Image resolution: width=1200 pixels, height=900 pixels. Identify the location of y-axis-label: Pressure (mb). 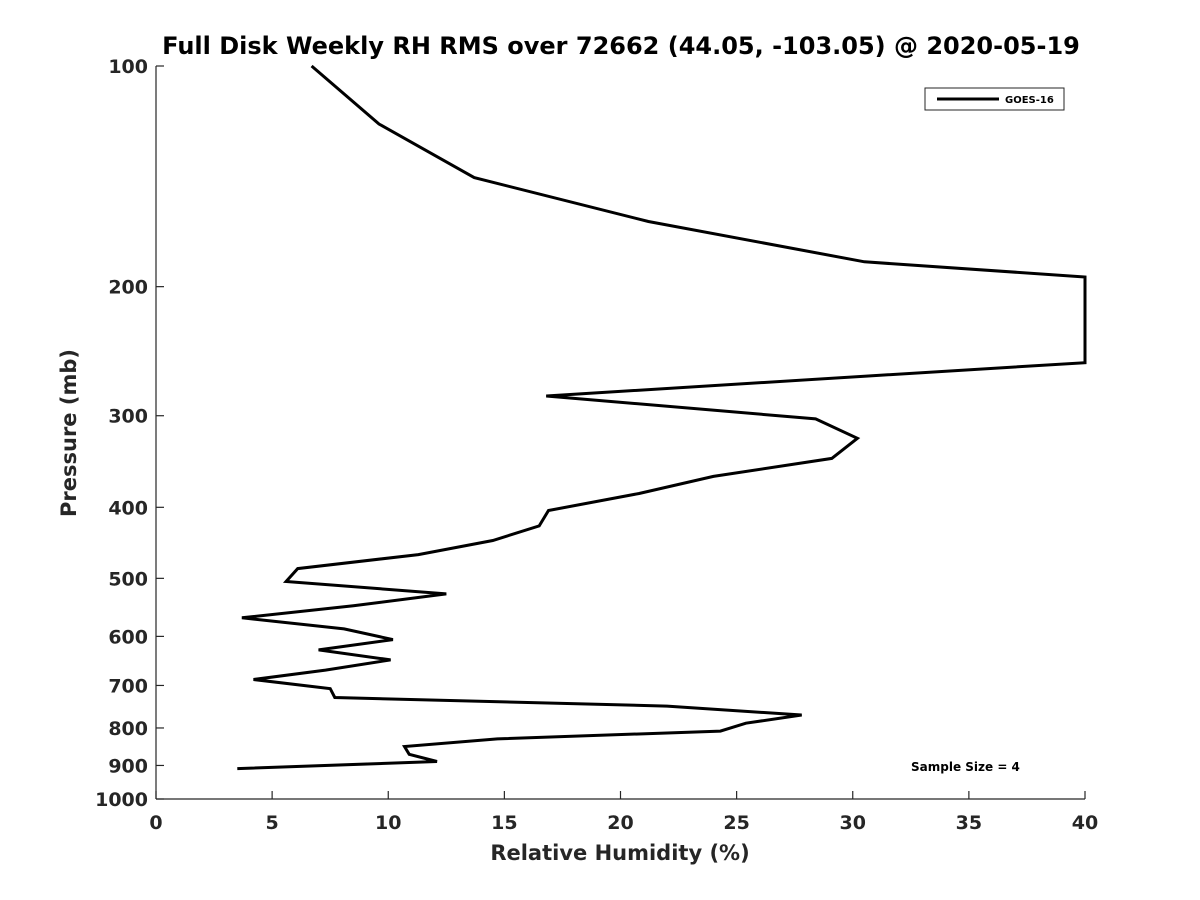
(69, 433).